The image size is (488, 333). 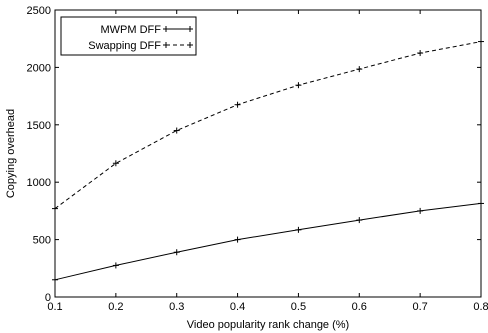 I want to click on legend-box, so click(x=128, y=36).